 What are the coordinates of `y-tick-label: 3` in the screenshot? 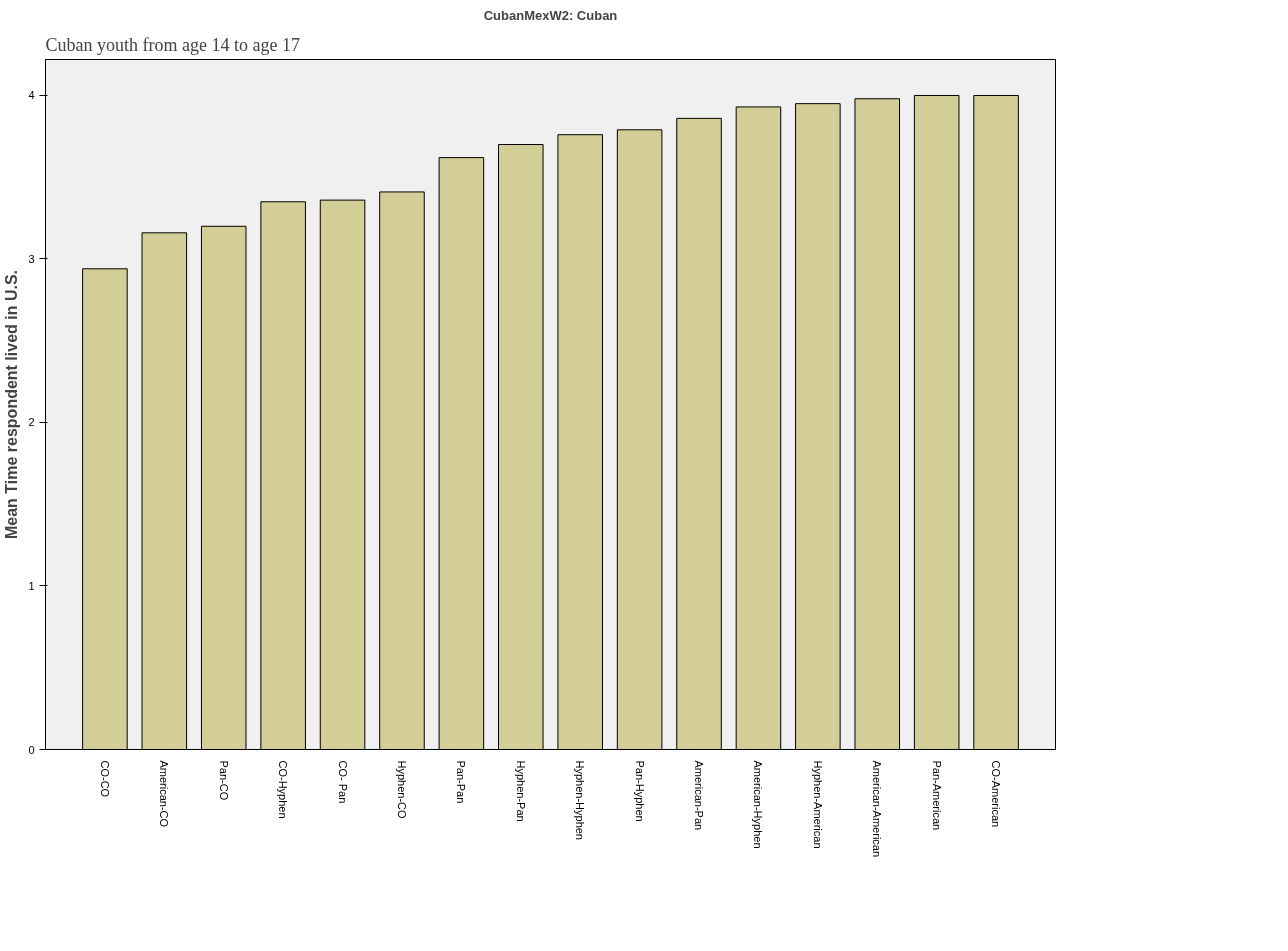 It's located at (31, 258).